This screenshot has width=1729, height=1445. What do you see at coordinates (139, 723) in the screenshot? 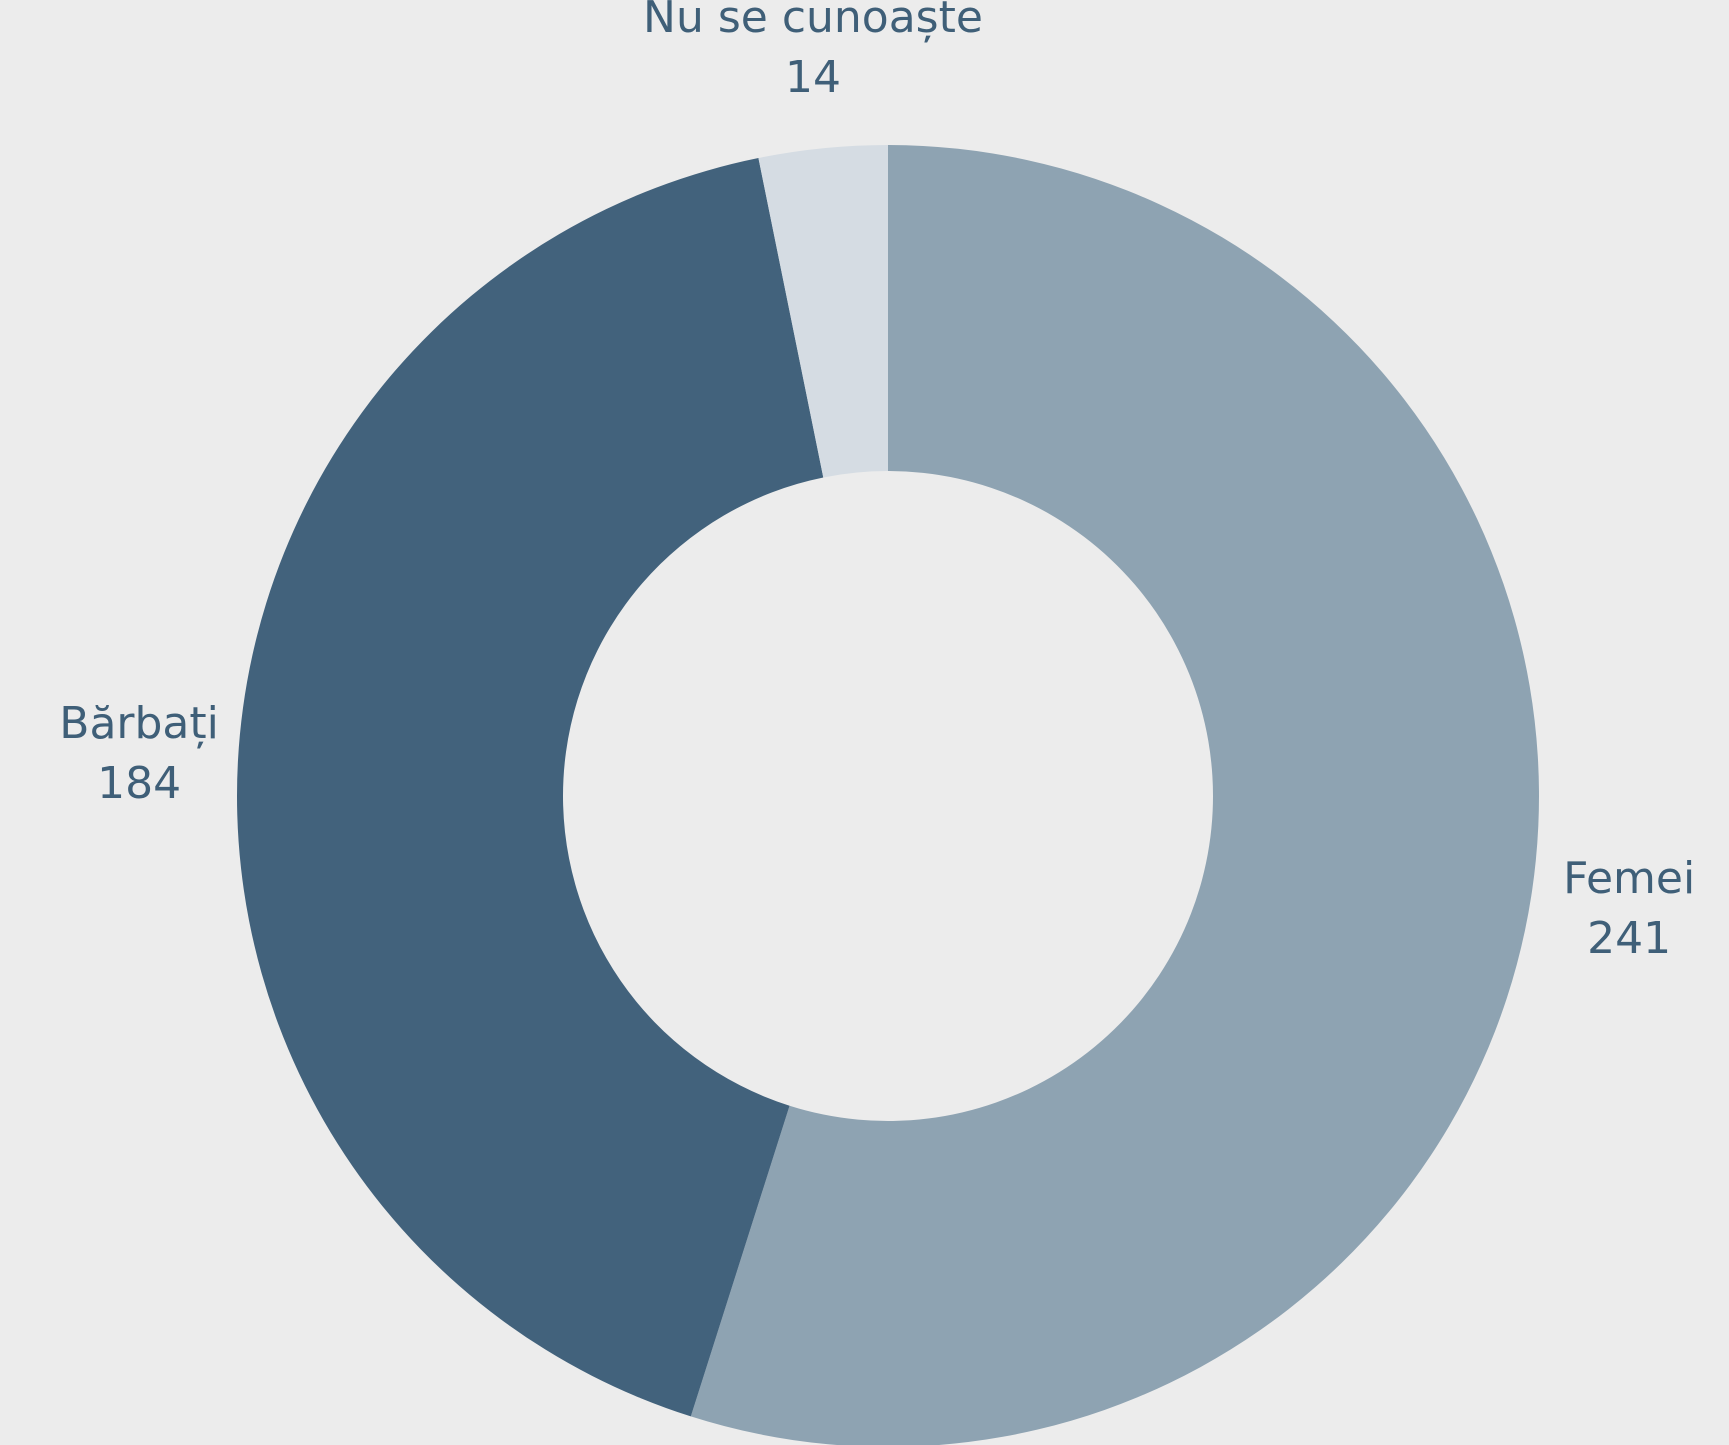
I see `slice-label: Bărbați` at bounding box center [139, 723].